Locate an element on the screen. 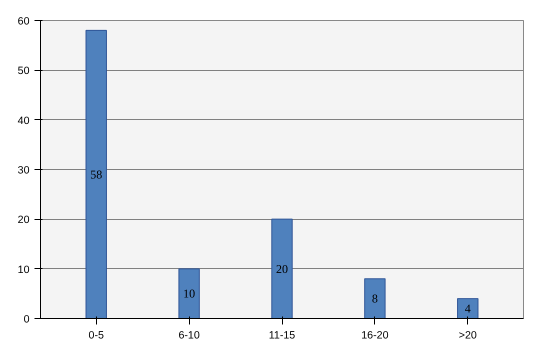 Image resolution: width=553 pixels, height=358 pixels. x-tick-label: 16-20 is located at coordinates (375, 336).